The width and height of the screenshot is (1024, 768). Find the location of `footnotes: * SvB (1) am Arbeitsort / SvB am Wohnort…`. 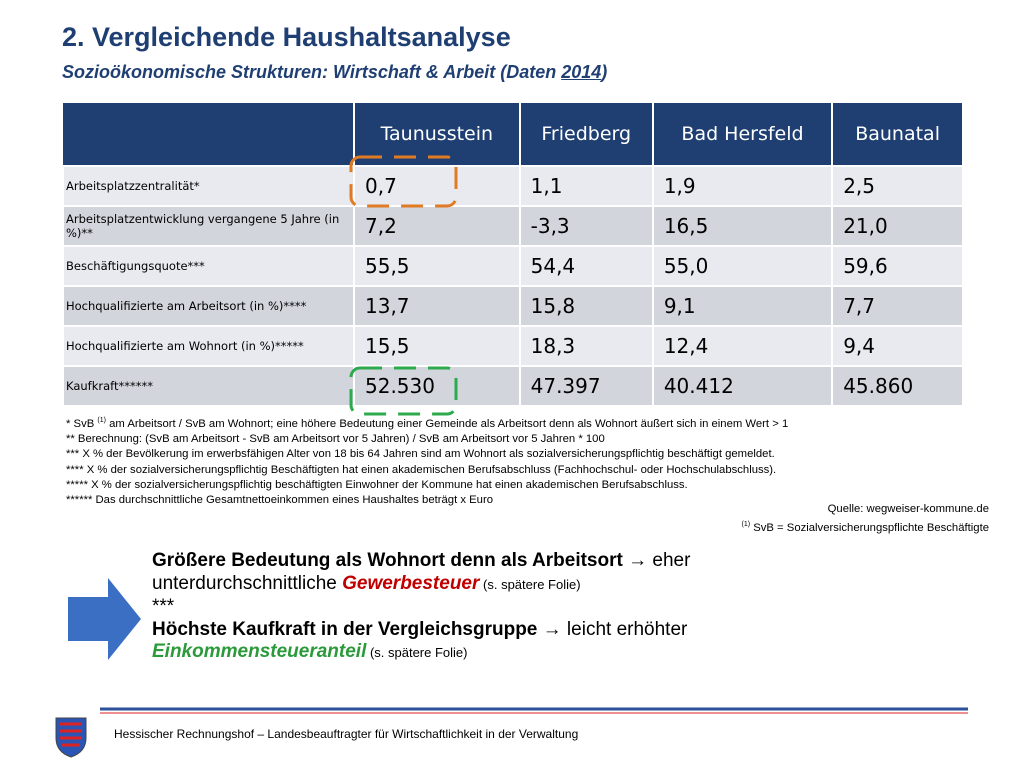

footnotes: * SvB (1) am Arbeitsort / SvB am Wohnort… is located at coordinates (427, 461).